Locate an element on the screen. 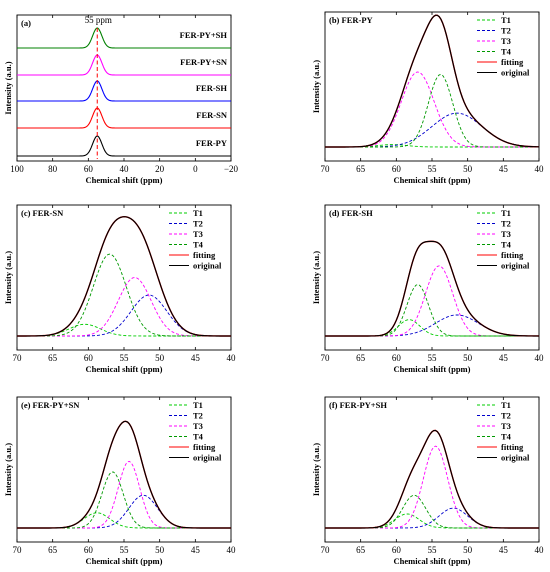 This screenshot has width=550, height=572. series-line-fer-sn is located at coordinates (124, 118).